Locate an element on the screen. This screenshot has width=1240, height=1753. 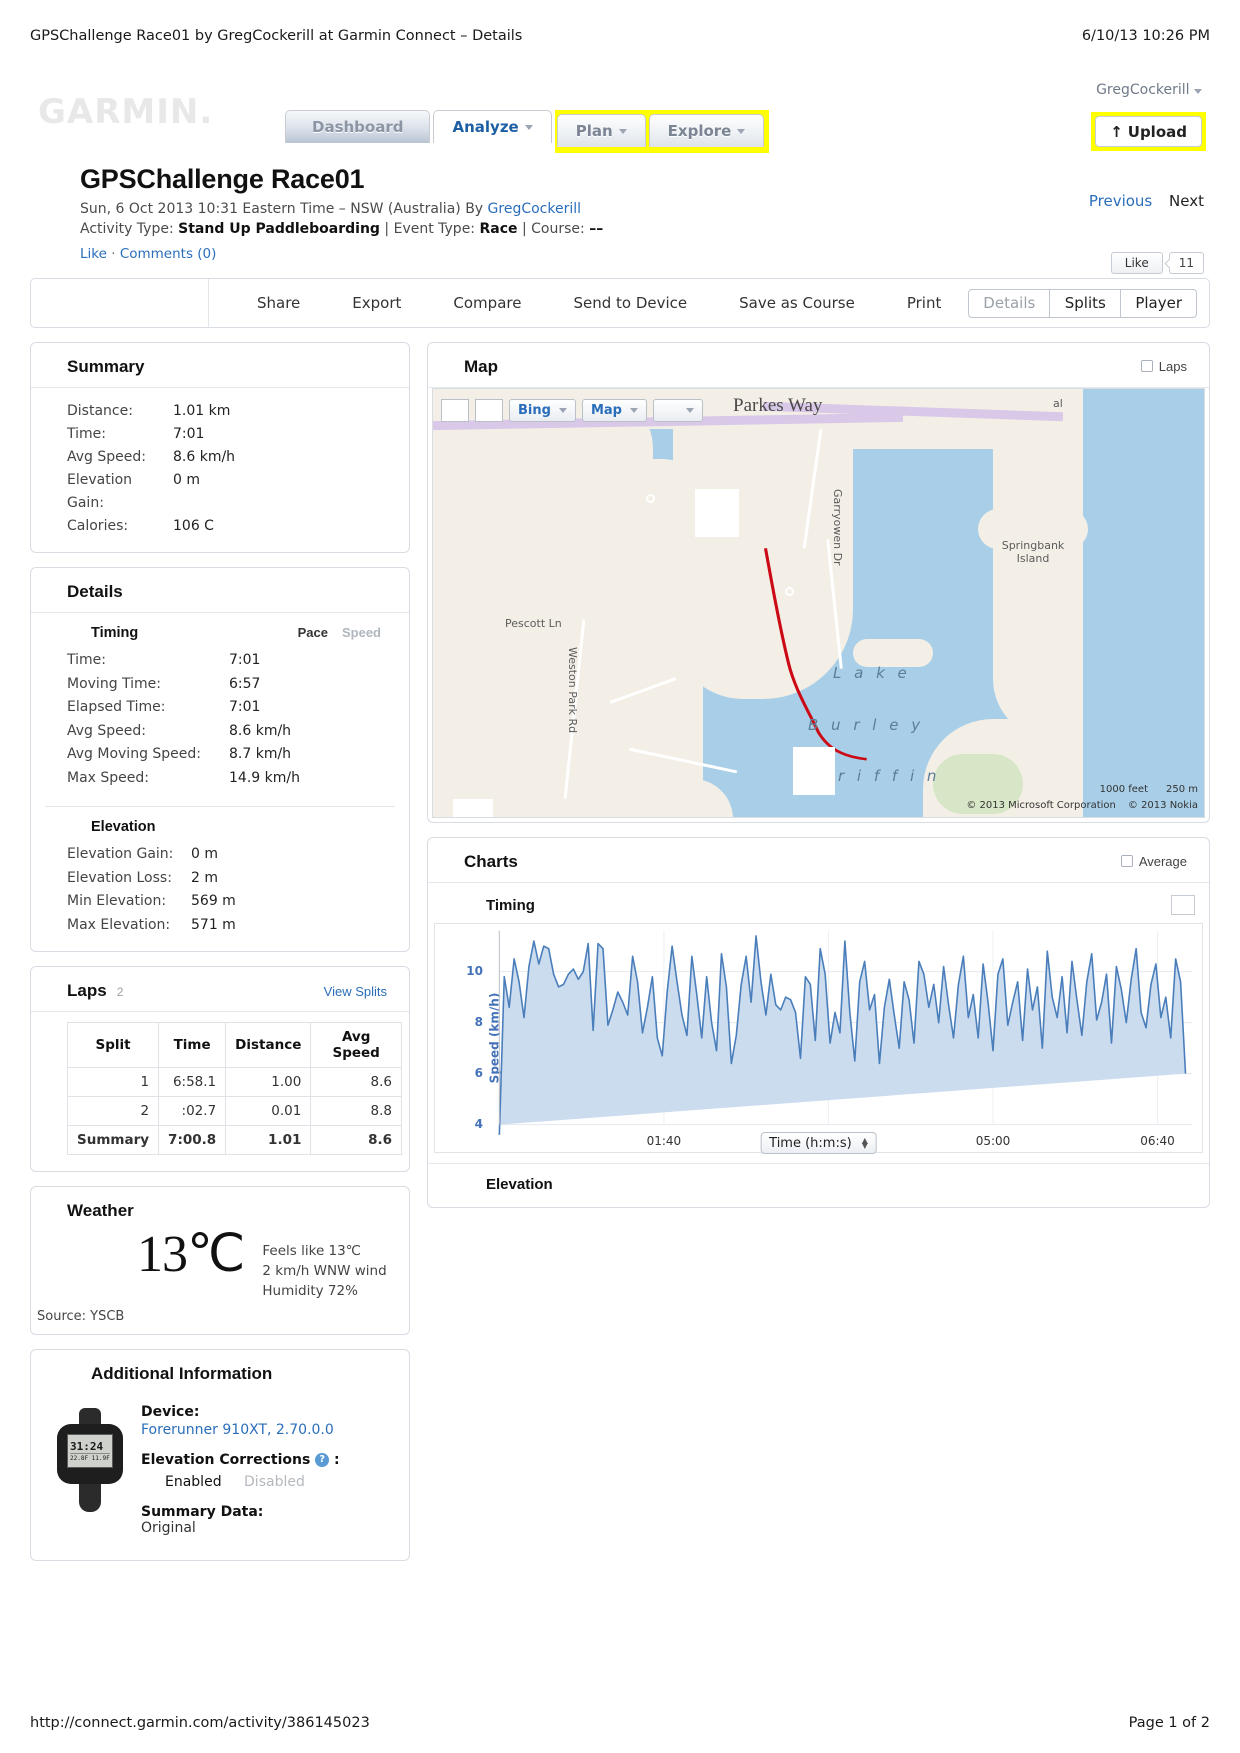
share-button: Share is located at coordinates (279, 303).